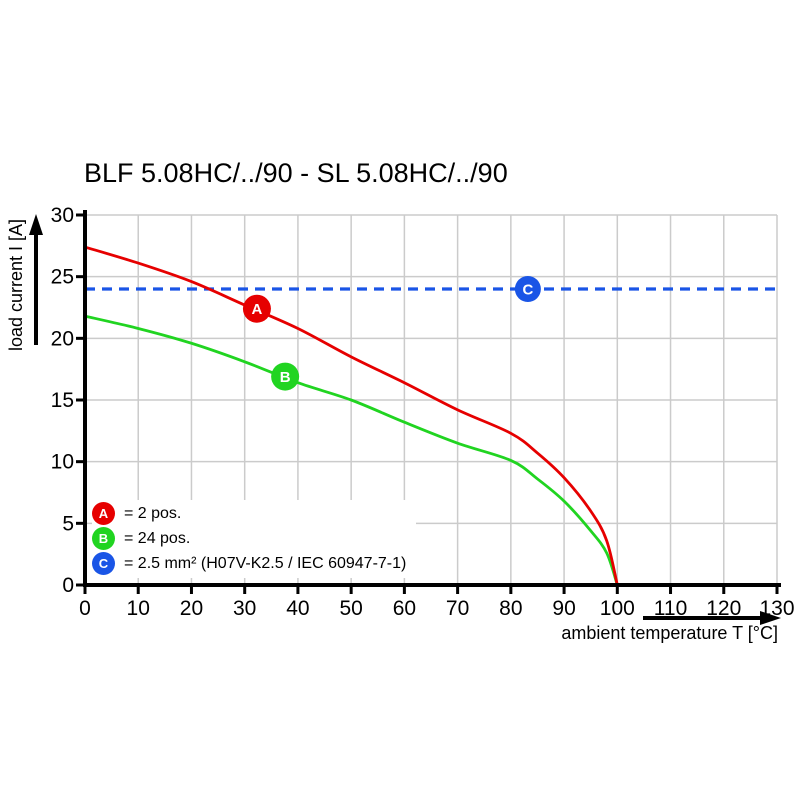 The height and width of the screenshot is (800, 800). I want to click on x-tick-label-110: 110, so click(670, 608).